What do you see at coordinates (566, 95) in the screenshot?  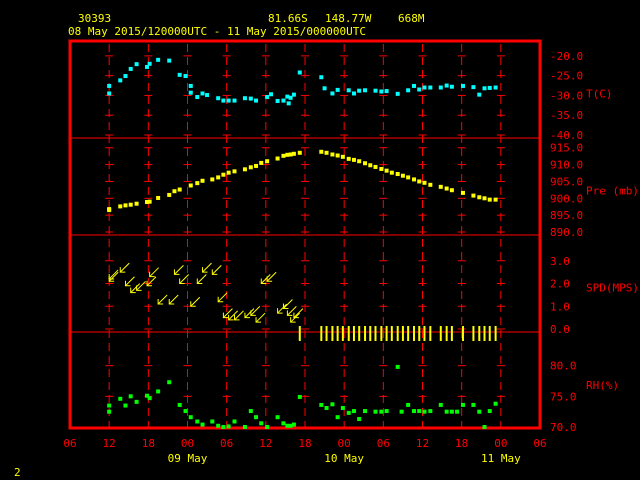 I see `y-tick-label: -30.0` at bounding box center [566, 95].